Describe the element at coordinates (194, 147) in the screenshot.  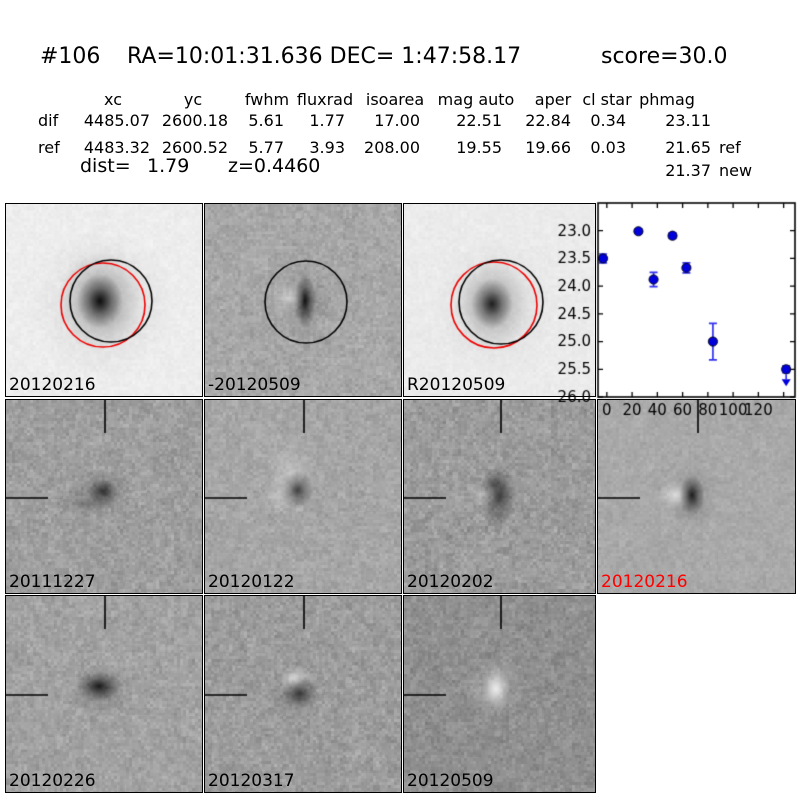
I see `table-cell: 2600.52` at that location.